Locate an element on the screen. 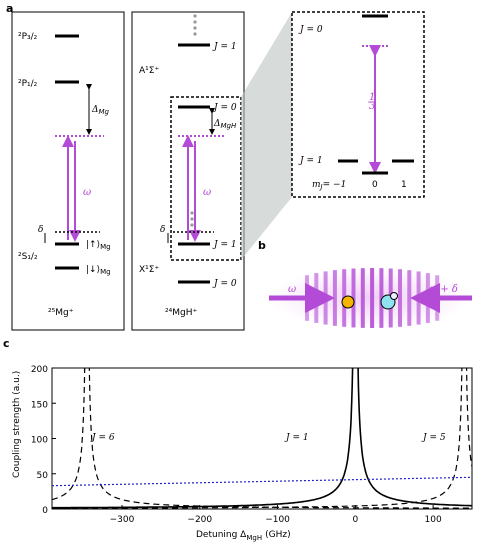 The width and height of the screenshot is (484, 545). y-tick-label: 50 is located at coordinates (43, 476).